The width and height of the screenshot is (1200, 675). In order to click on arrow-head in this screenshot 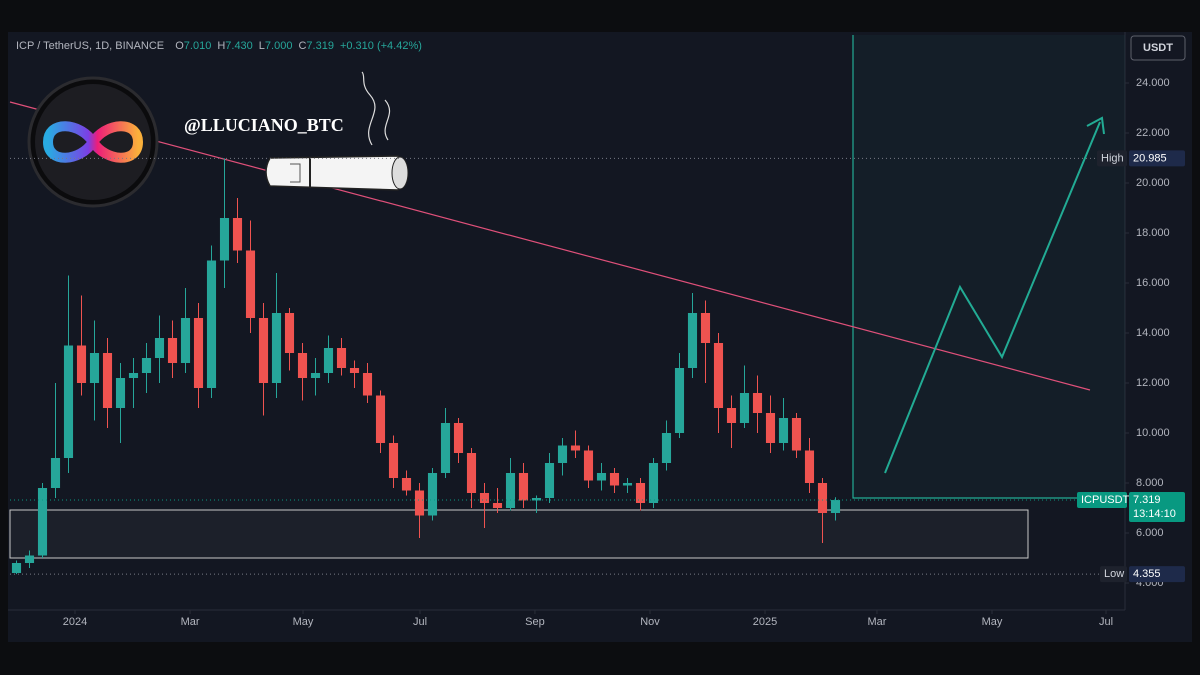, I will do `click(1095, 125)`.